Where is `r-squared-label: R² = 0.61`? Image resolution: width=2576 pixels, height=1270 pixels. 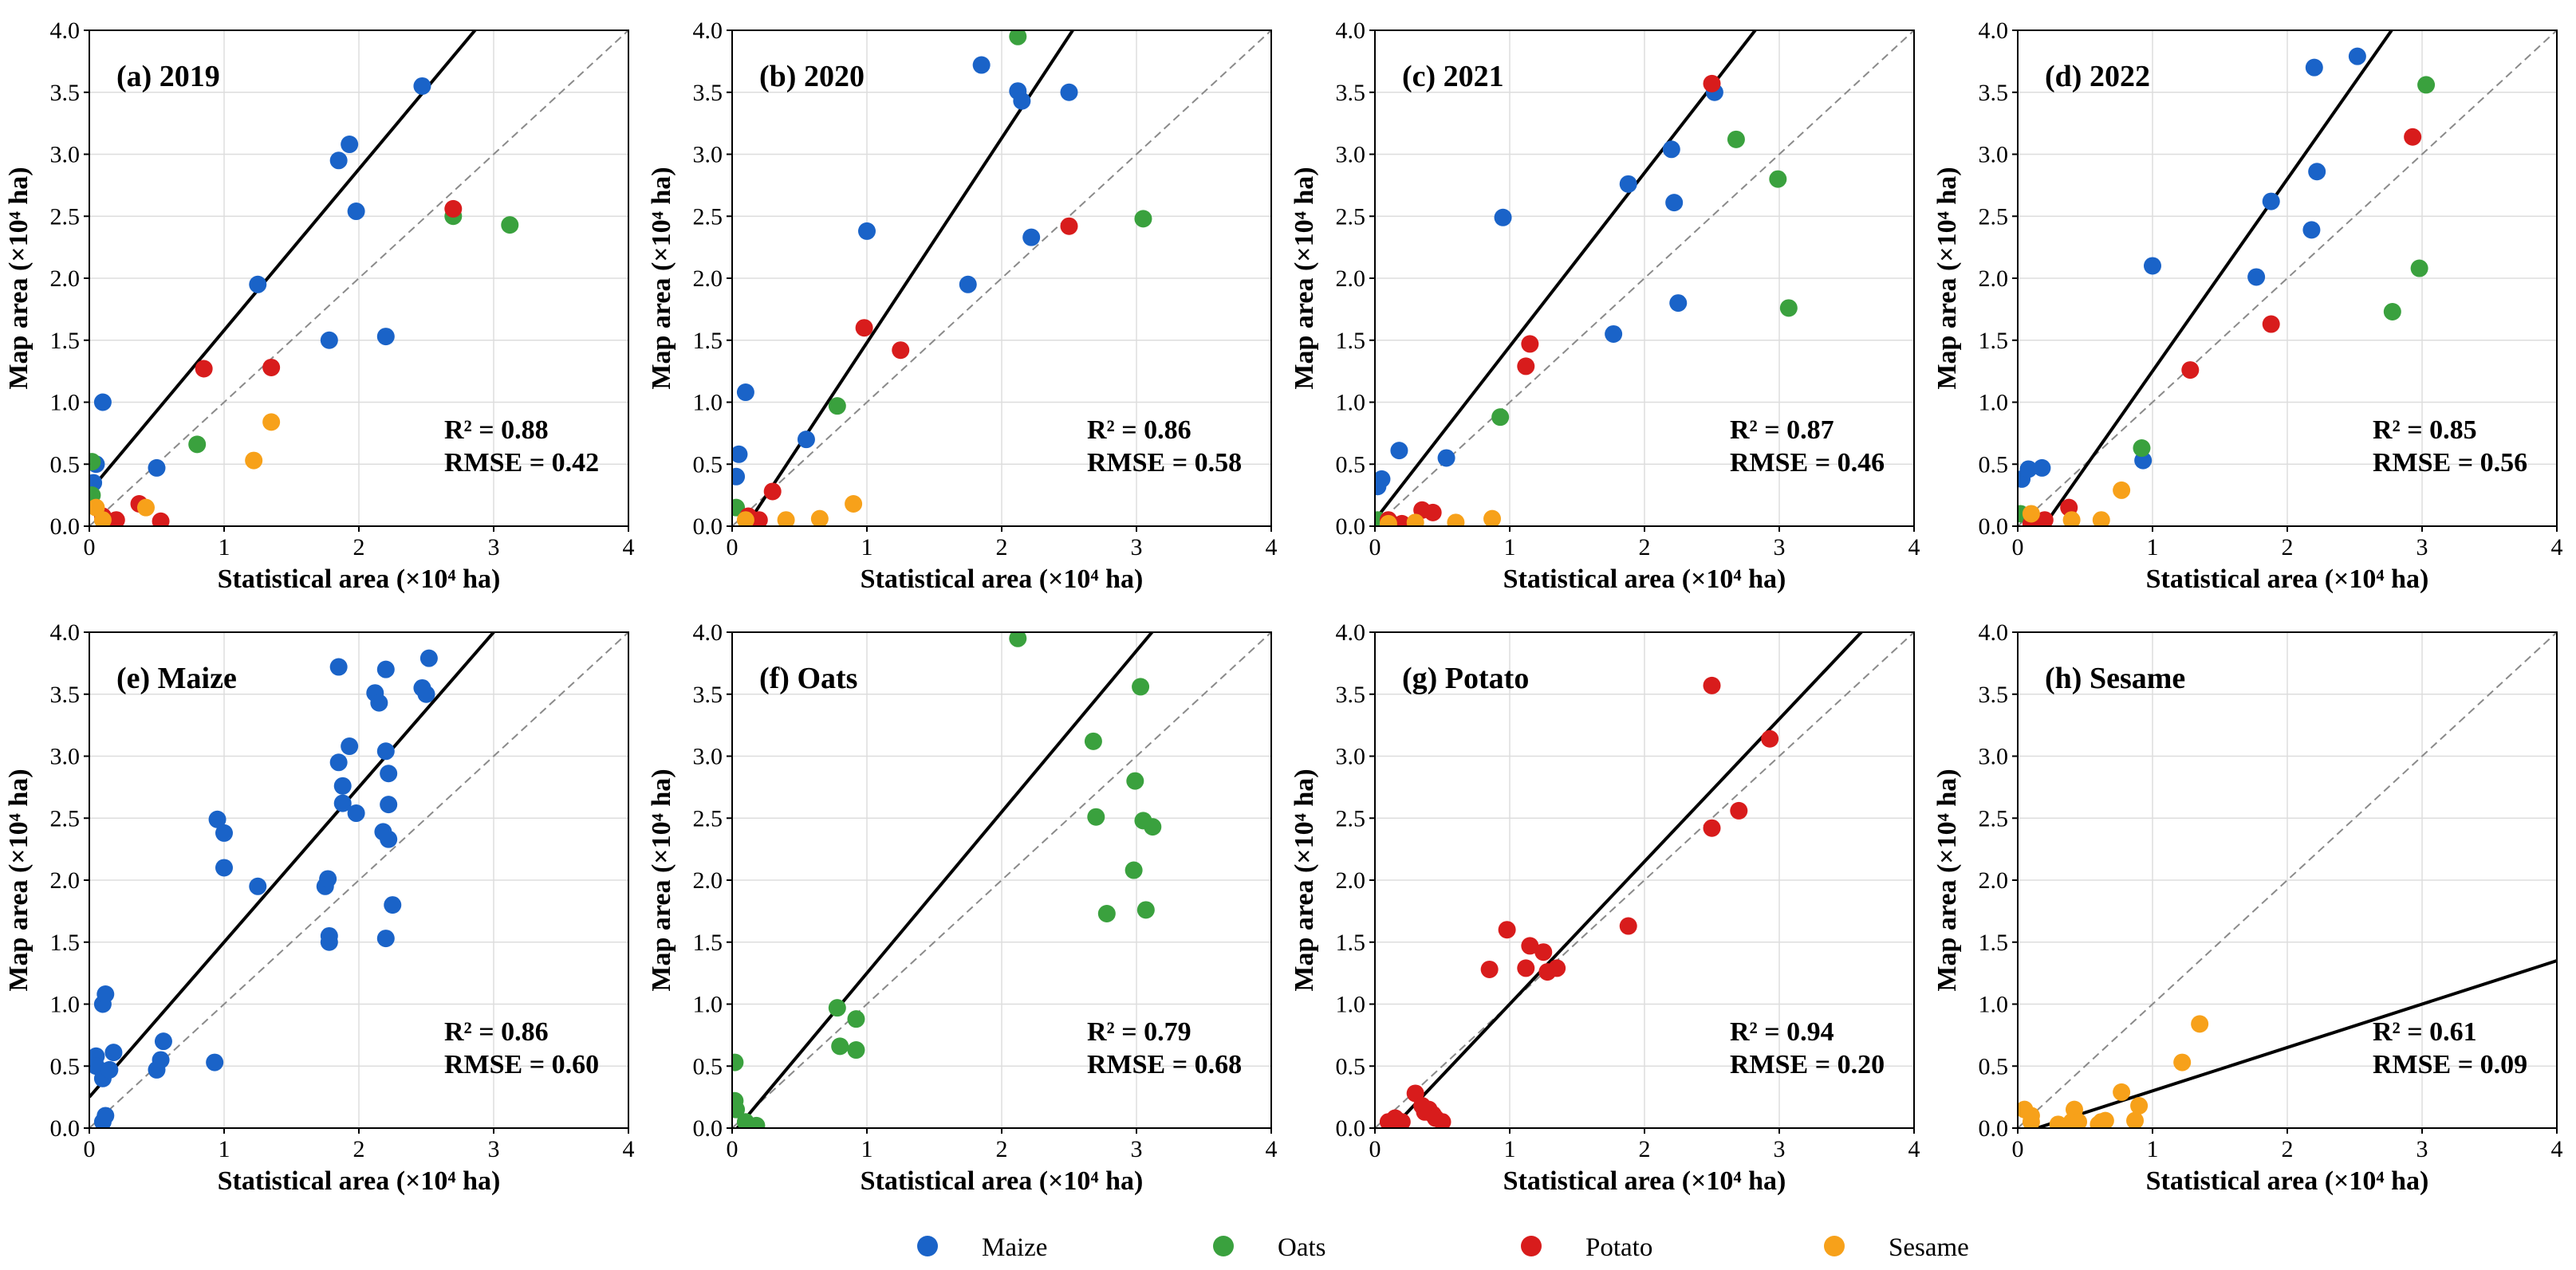
r-squared-label: R² = 0.61 is located at coordinates (2425, 1032).